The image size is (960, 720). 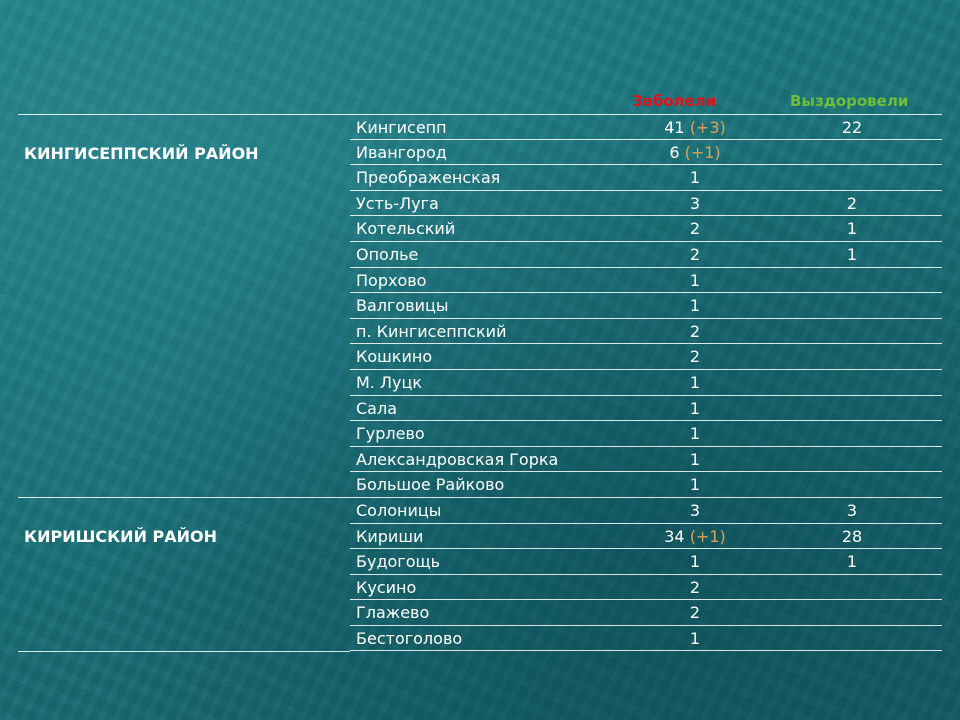 I want to click on recovered-count: 22, so click(x=852, y=127).